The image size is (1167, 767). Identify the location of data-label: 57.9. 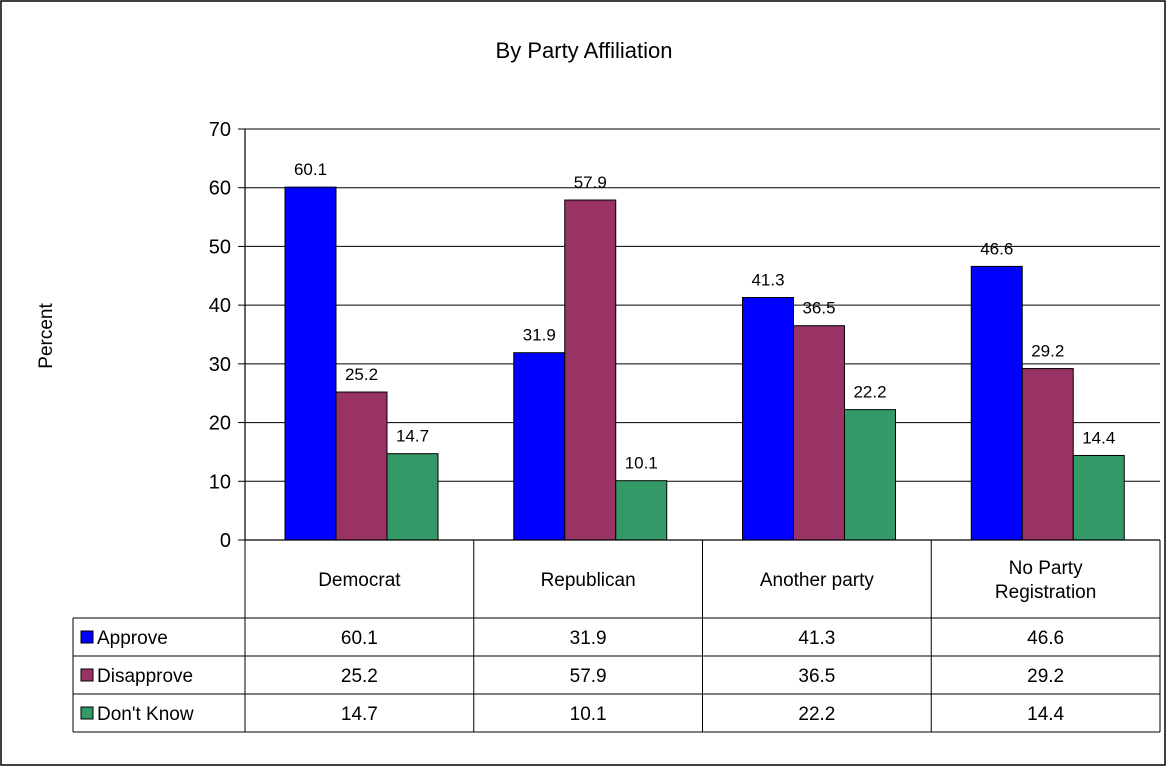
(590, 182).